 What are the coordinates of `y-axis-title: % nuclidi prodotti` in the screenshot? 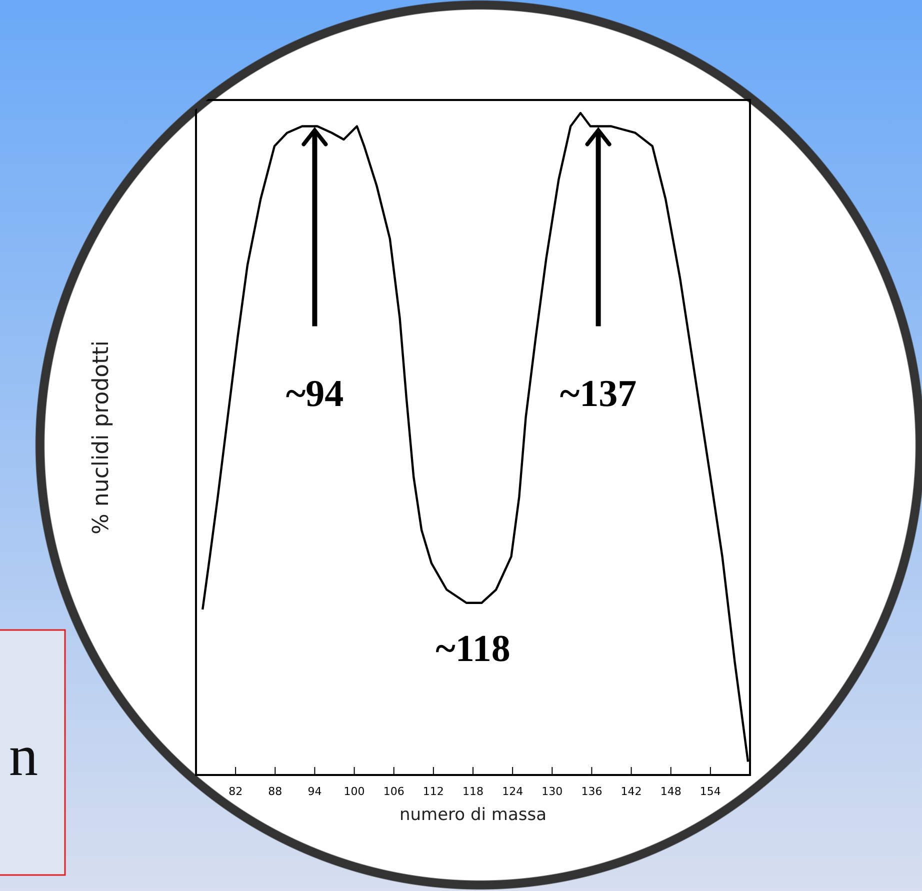 It's located at (101, 437).